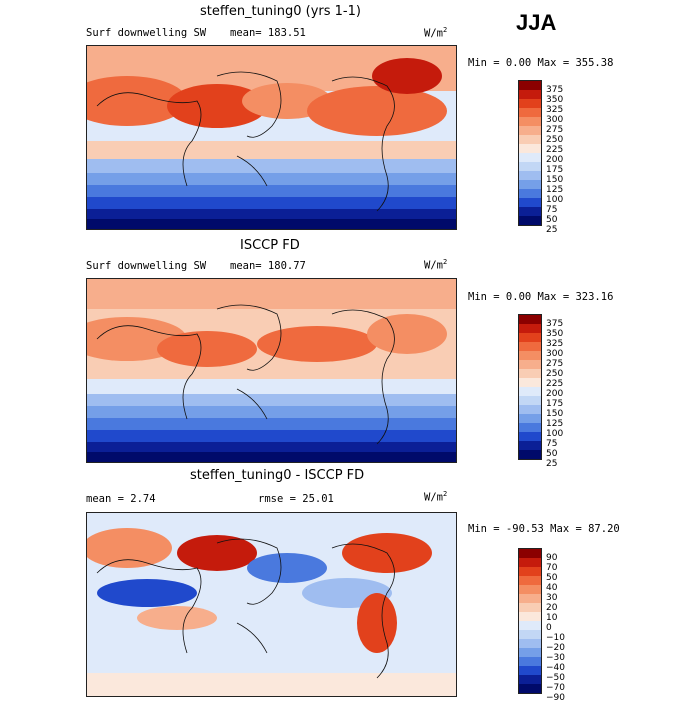 Image resolution: width=700 pixels, height=703 pixels. What do you see at coordinates (268, 33) in the screenshot?
I see `panel-1-mean-label: mean= 183.51` at bounding box center [268, 33].